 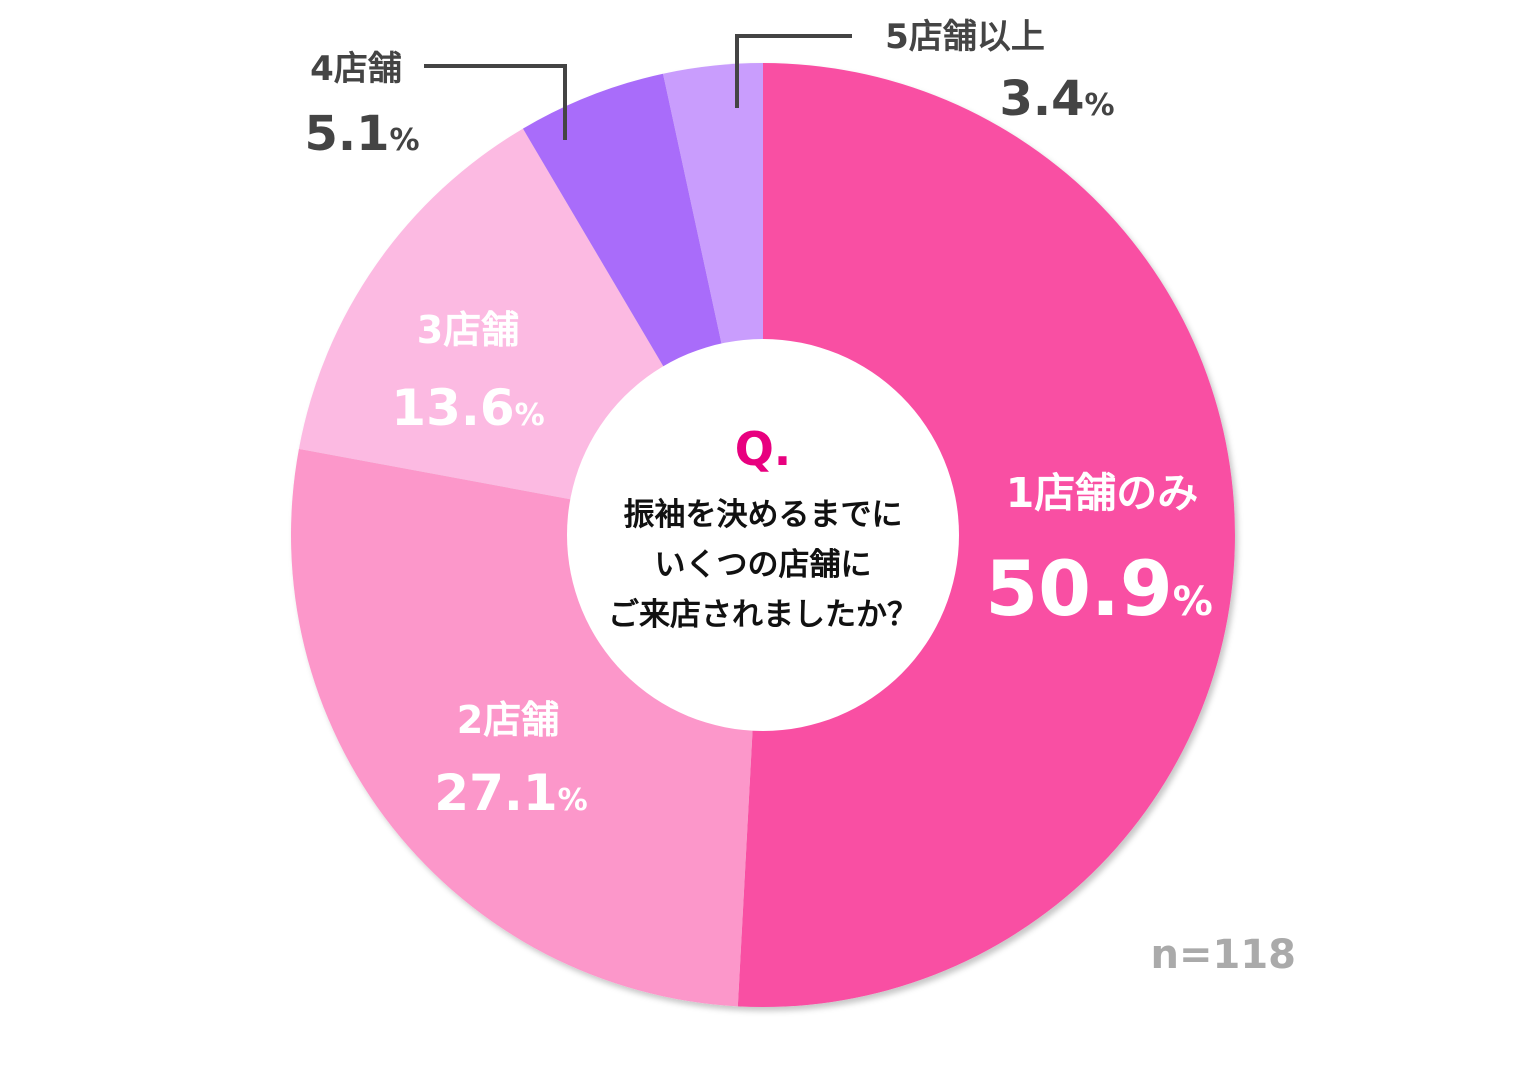 I want to click on label-3-stores-value: 13.6%, so click(x=467, y=408).